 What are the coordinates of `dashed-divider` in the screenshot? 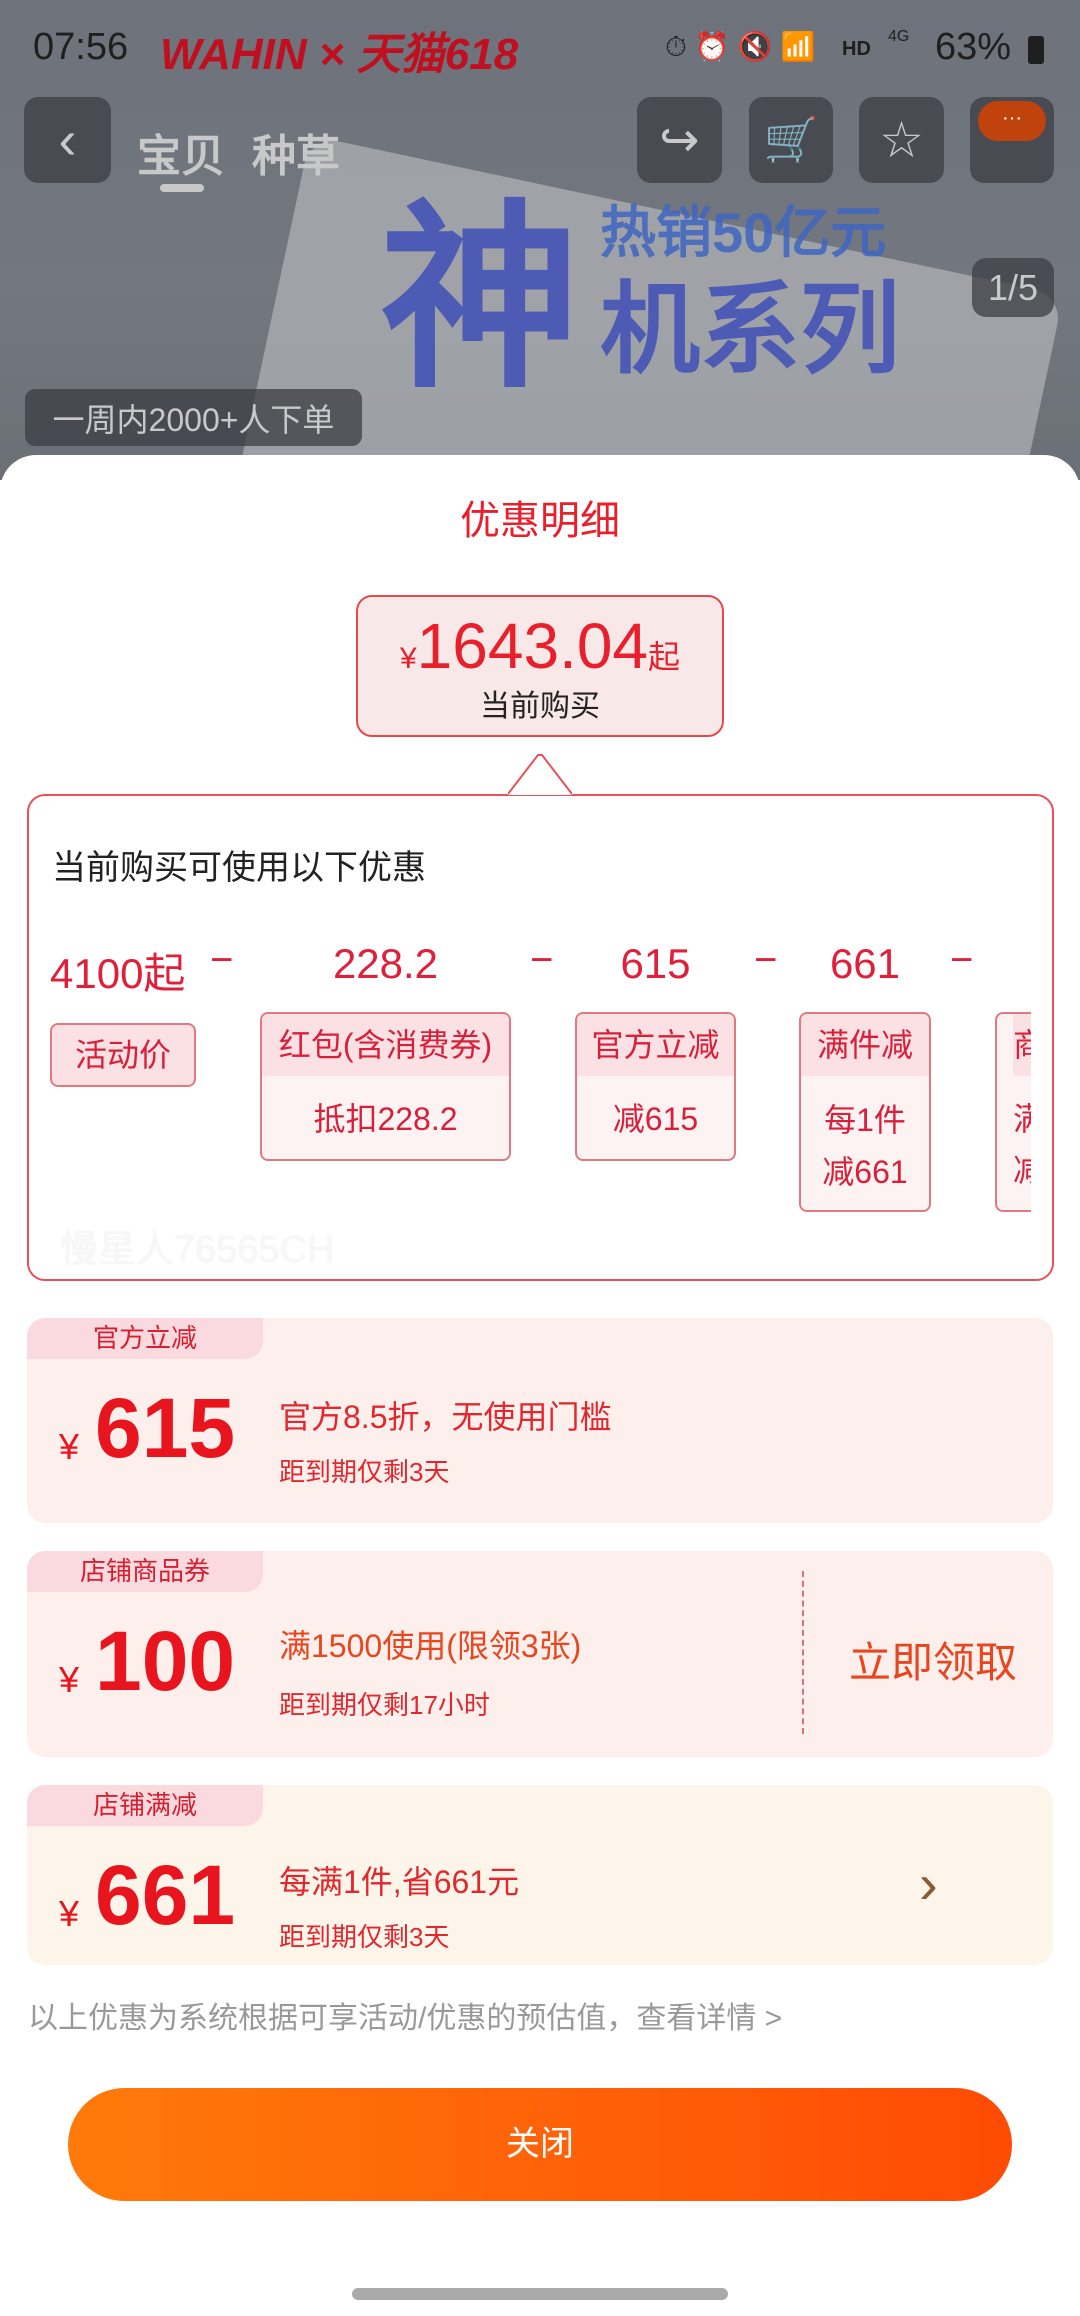 It's located at (803, 1652).